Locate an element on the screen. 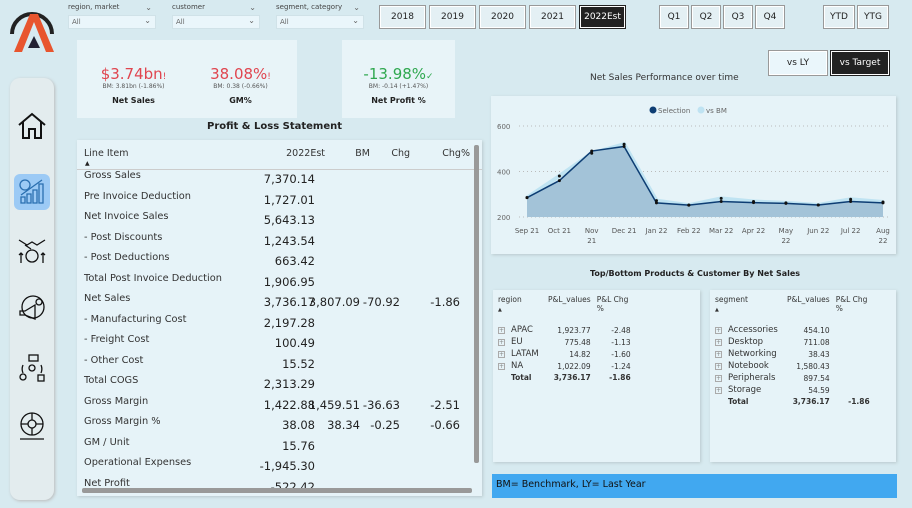 The width and height of the screenshot is (912, 508). period-YTG-button: YTG is located at coordinates (873, 17).